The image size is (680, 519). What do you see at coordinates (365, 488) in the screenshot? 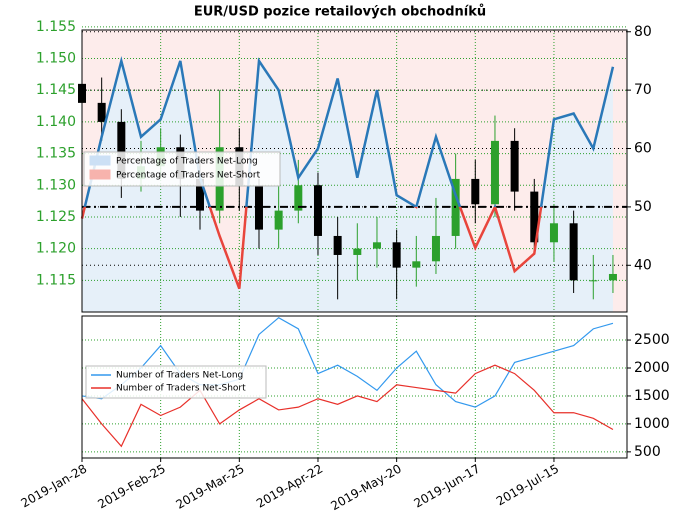
I see `x-tick-label: 2019-May-20` at bounding box center [365, 488].